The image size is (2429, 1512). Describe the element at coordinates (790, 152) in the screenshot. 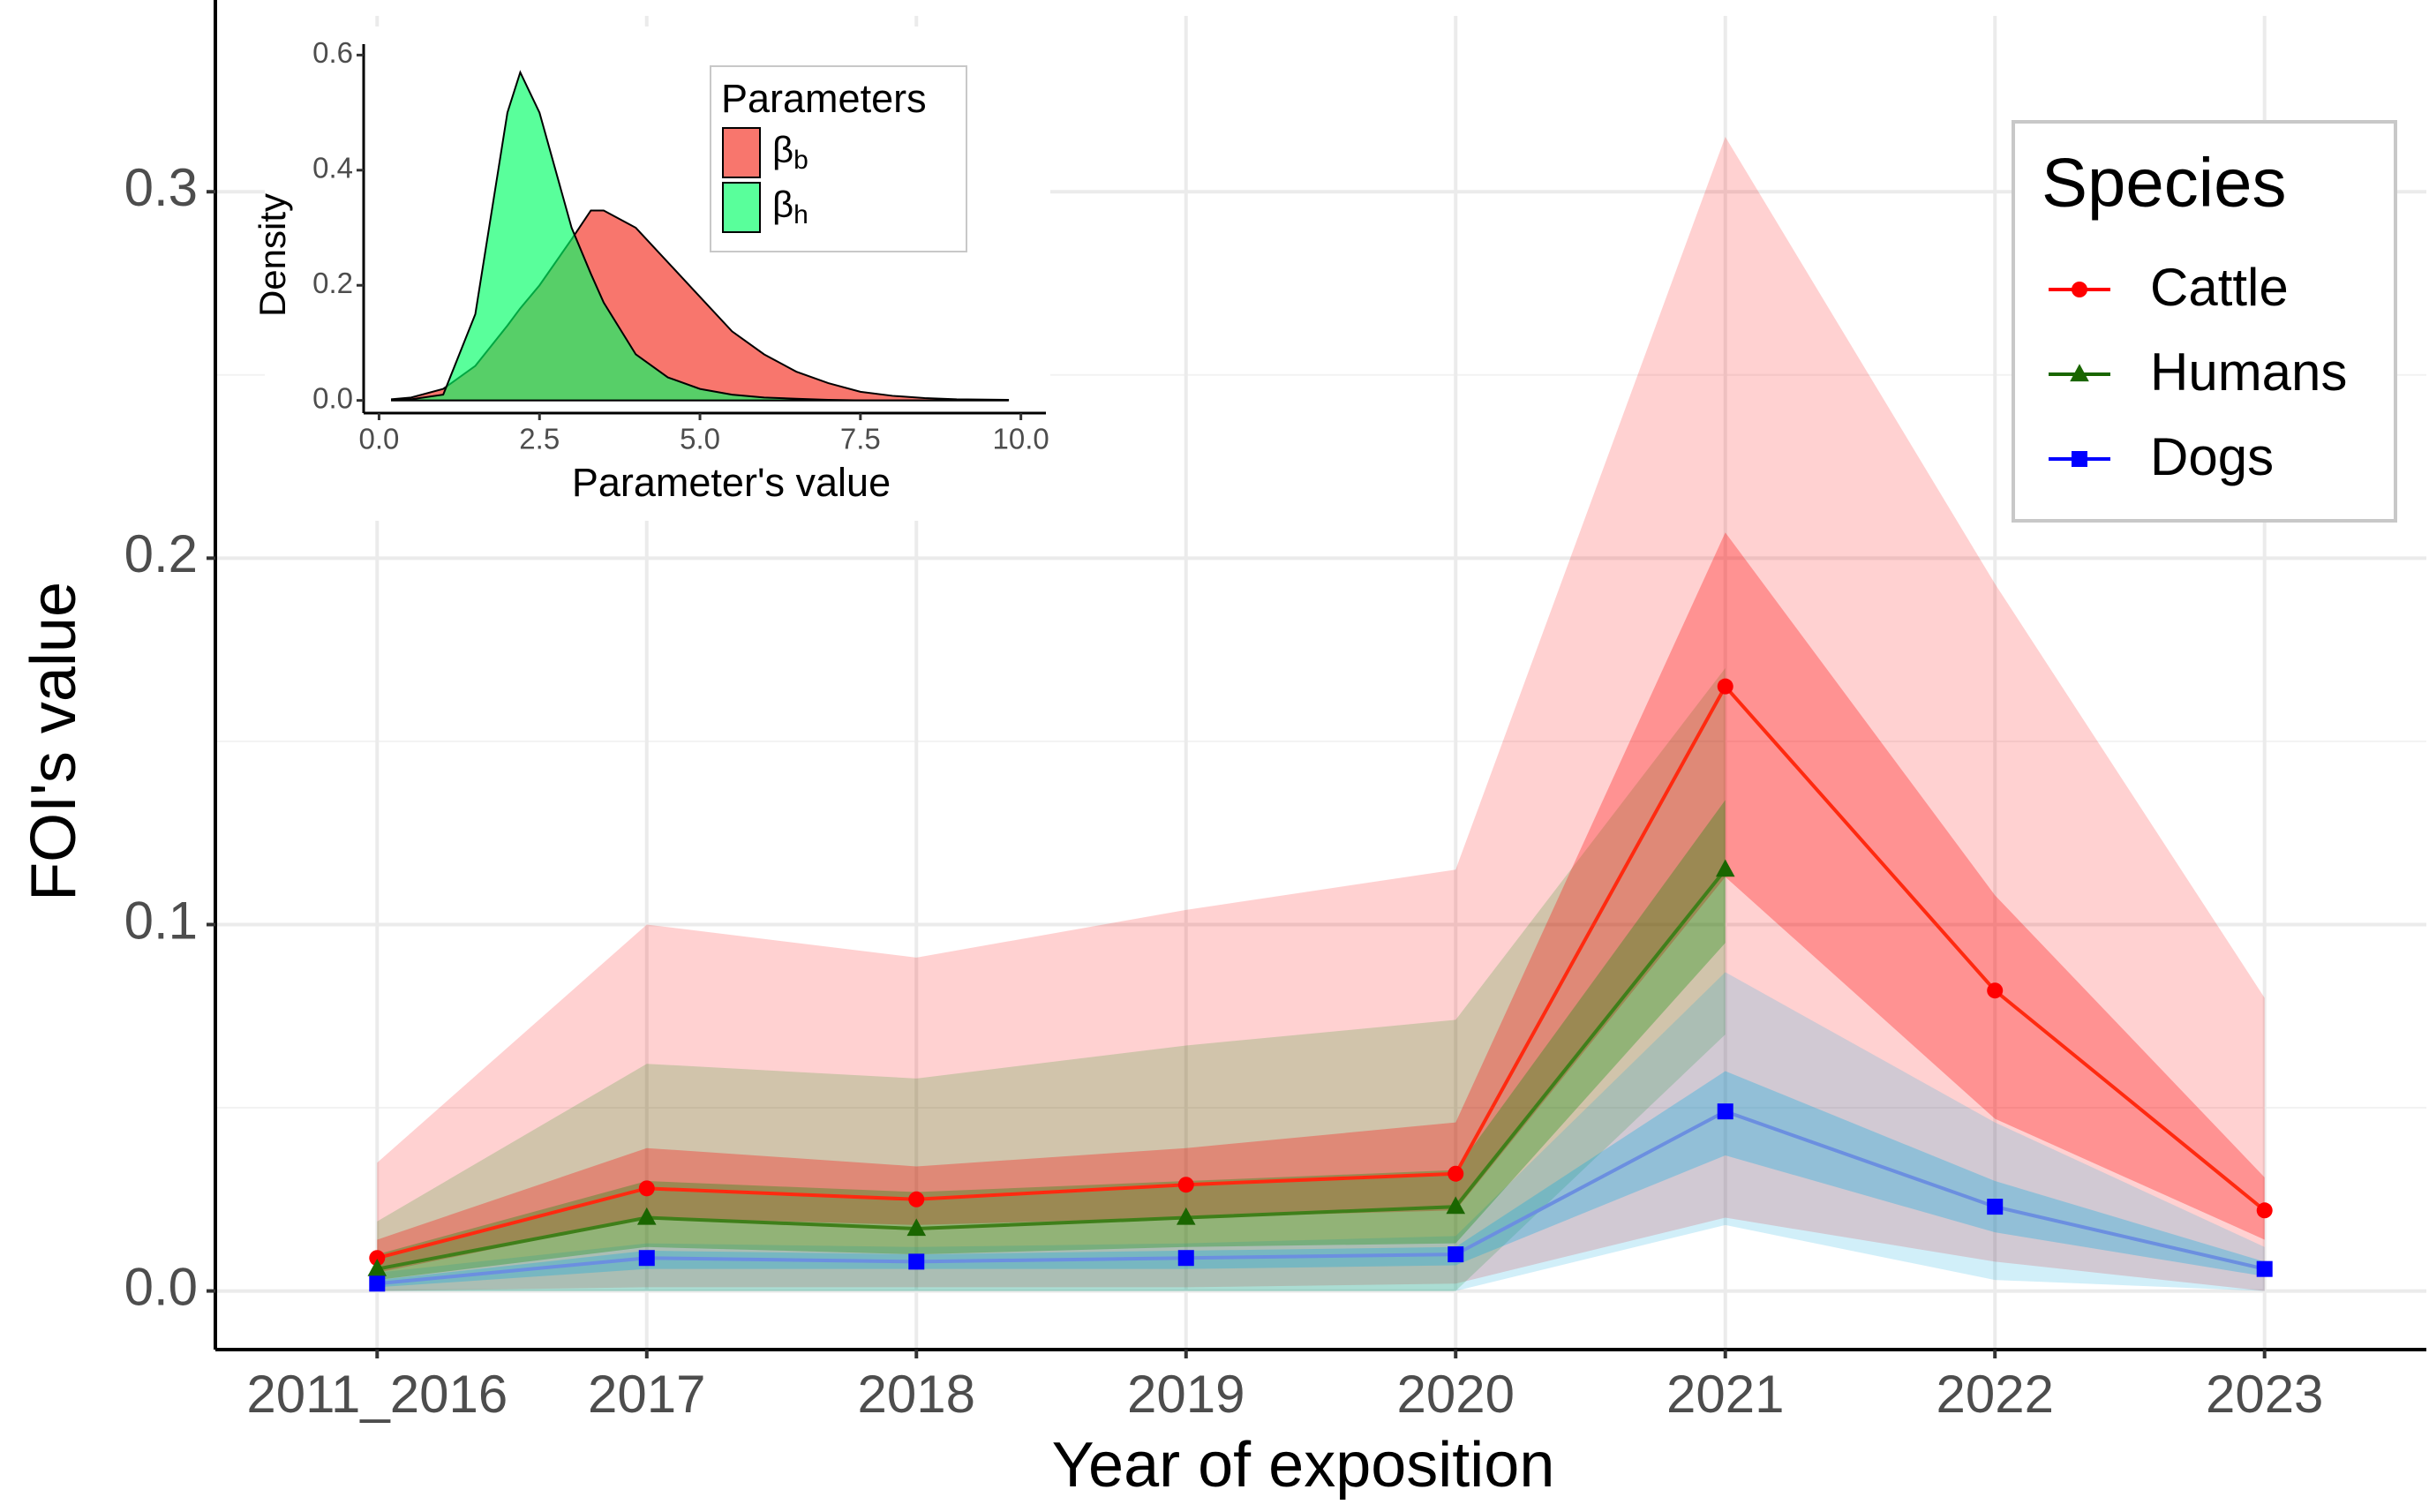

I see `inset-legend-label: βb` at that location.